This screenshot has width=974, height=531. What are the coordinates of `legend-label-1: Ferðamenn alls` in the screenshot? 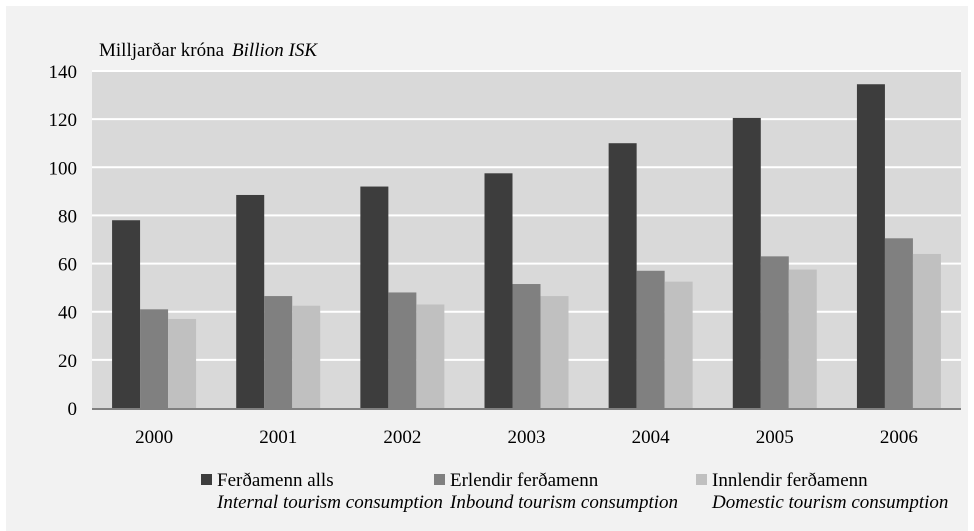 It's located at (275, 480).